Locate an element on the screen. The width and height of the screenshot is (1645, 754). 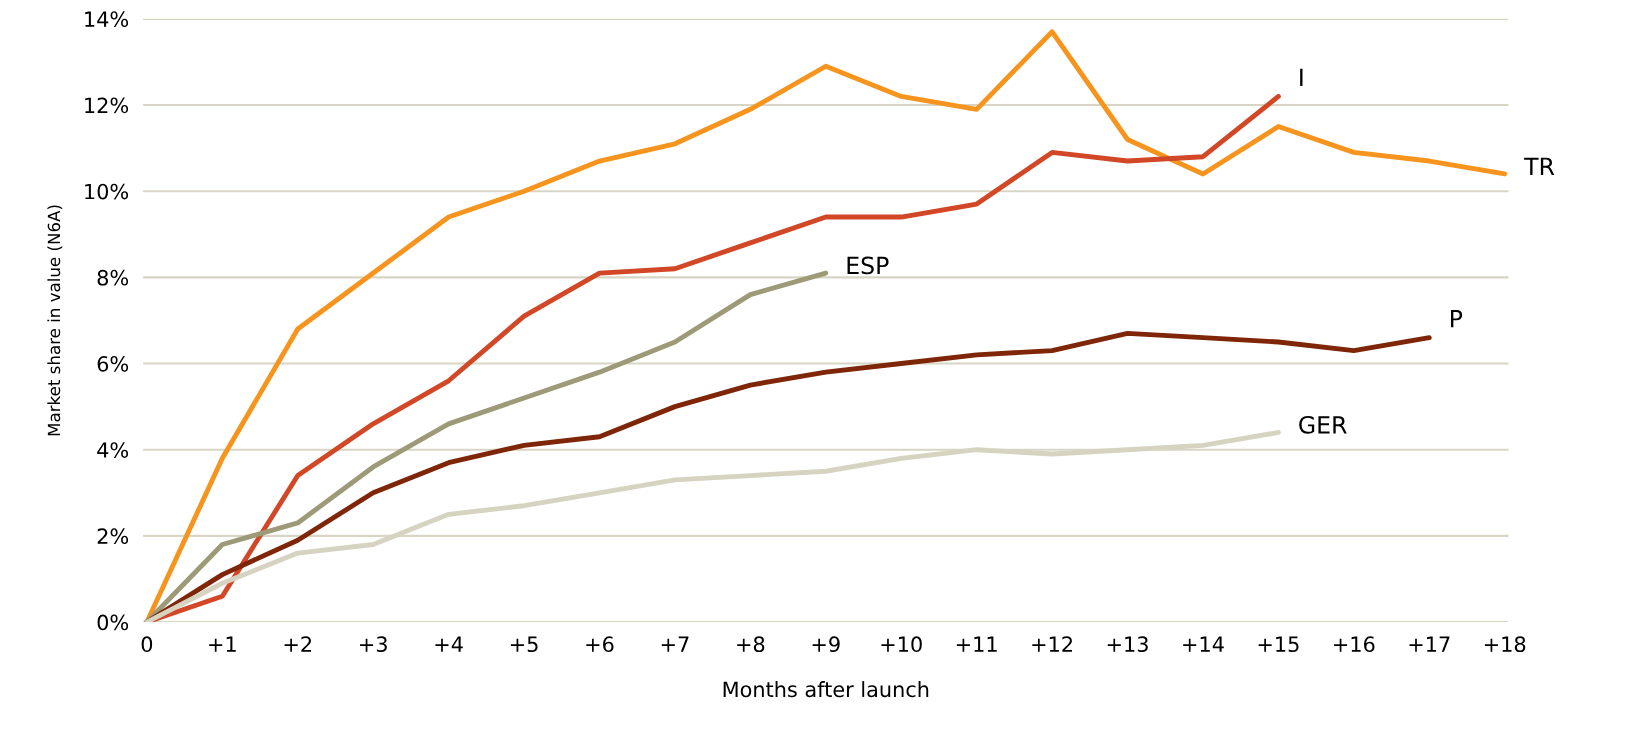
y-tick-label: 12% is located at coordinates (107, 105).